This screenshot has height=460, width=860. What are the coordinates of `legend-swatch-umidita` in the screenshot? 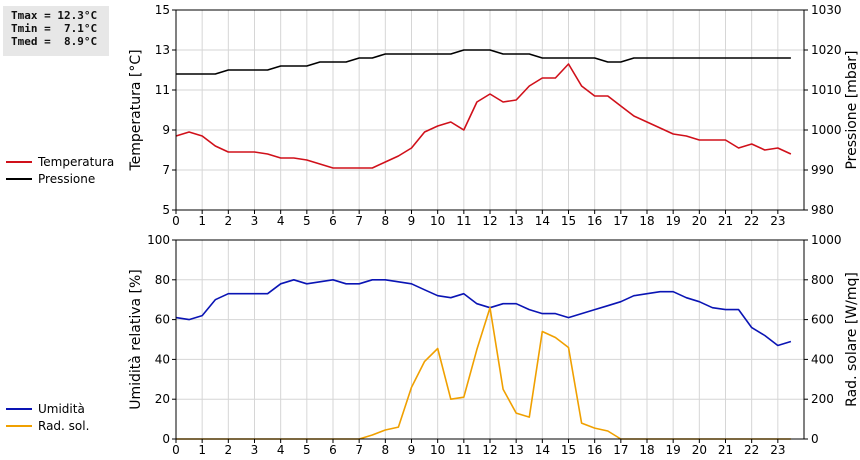 It's located at (19, 408).